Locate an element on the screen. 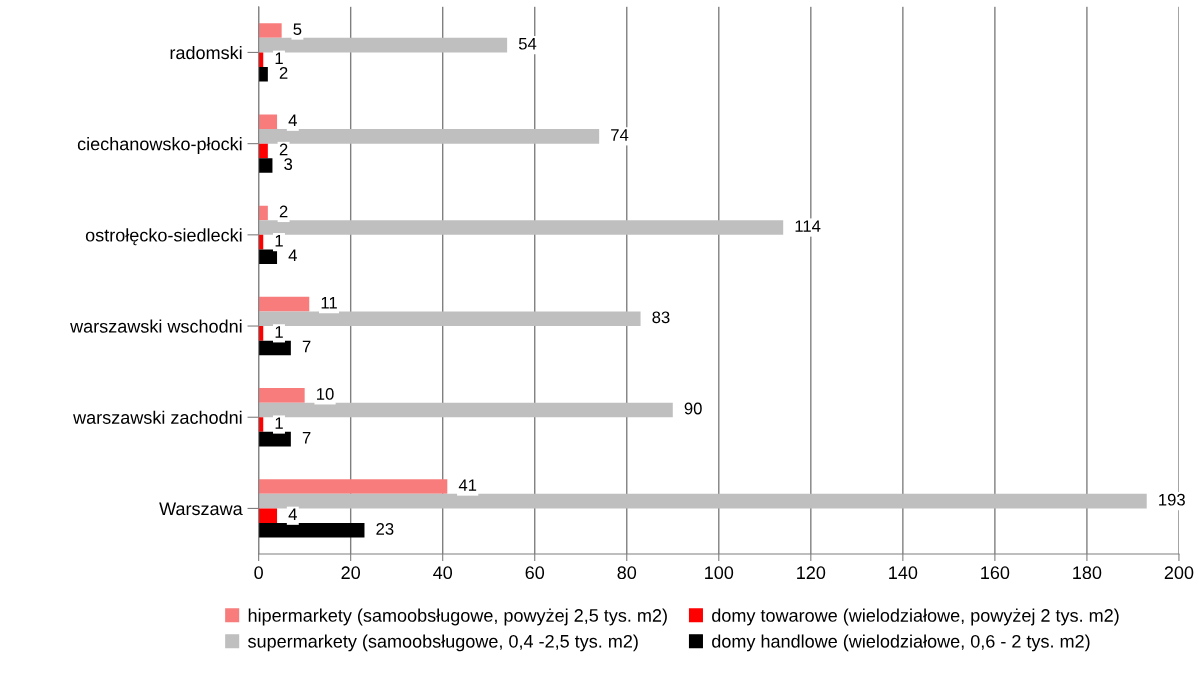  data-label: 193 is located at coordinates (1172, 499).